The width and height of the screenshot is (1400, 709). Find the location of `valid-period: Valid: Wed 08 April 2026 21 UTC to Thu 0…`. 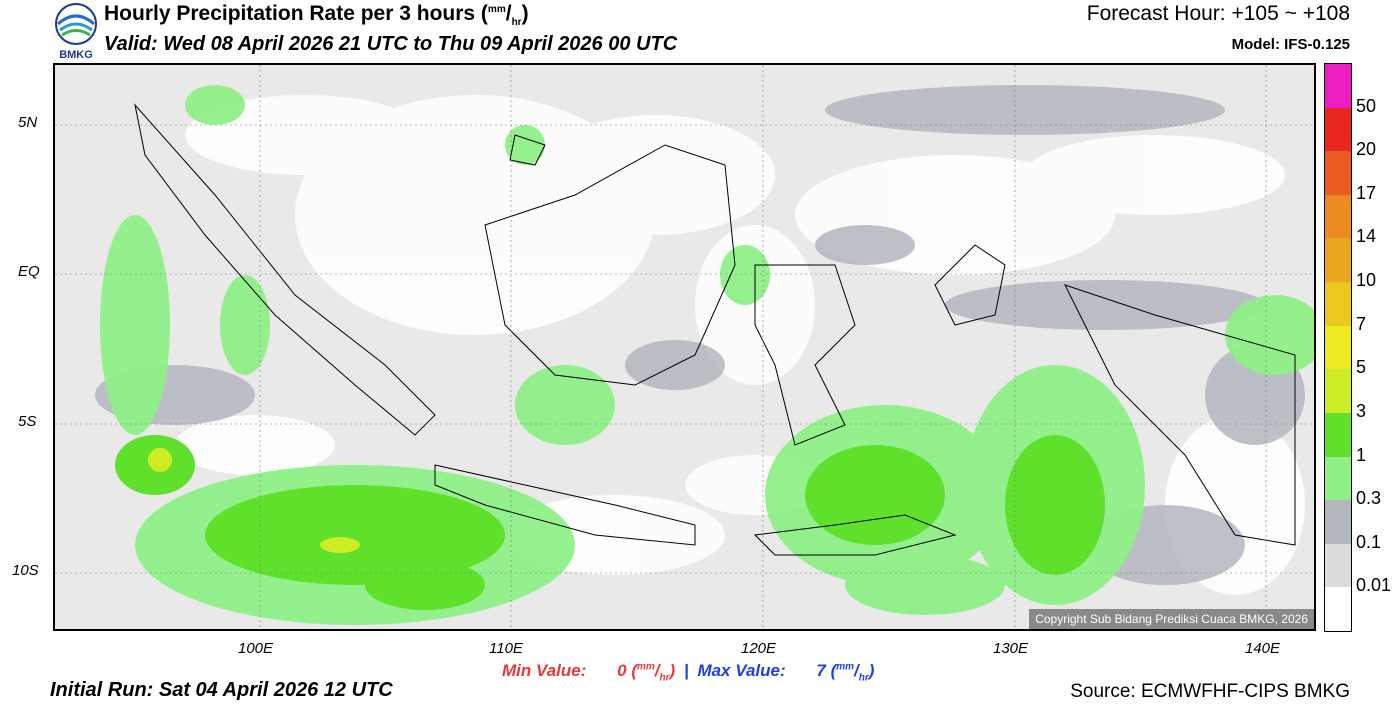

valid-period: Valid: Wed 08 April 2026 21 UTC to Thu 0… is located at coordinates (391, 44).